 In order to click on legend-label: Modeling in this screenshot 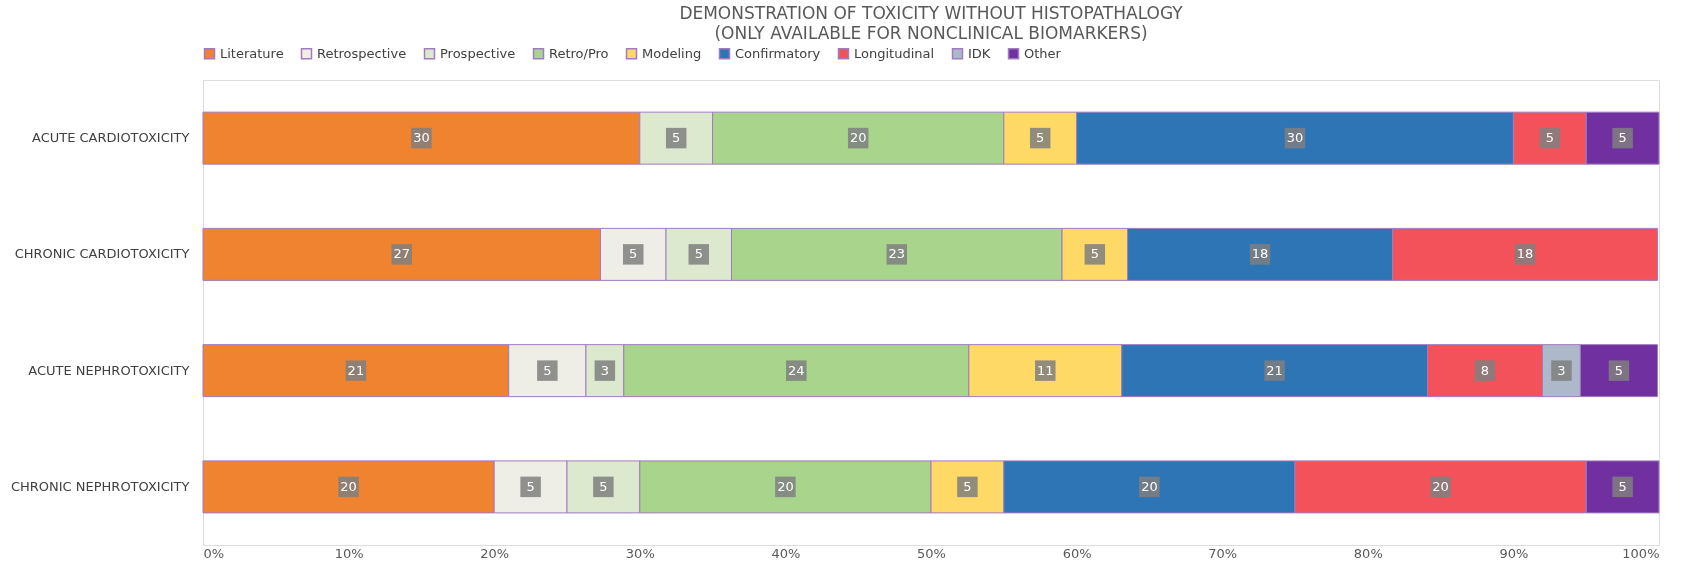, I will do `click(672, 53)`.